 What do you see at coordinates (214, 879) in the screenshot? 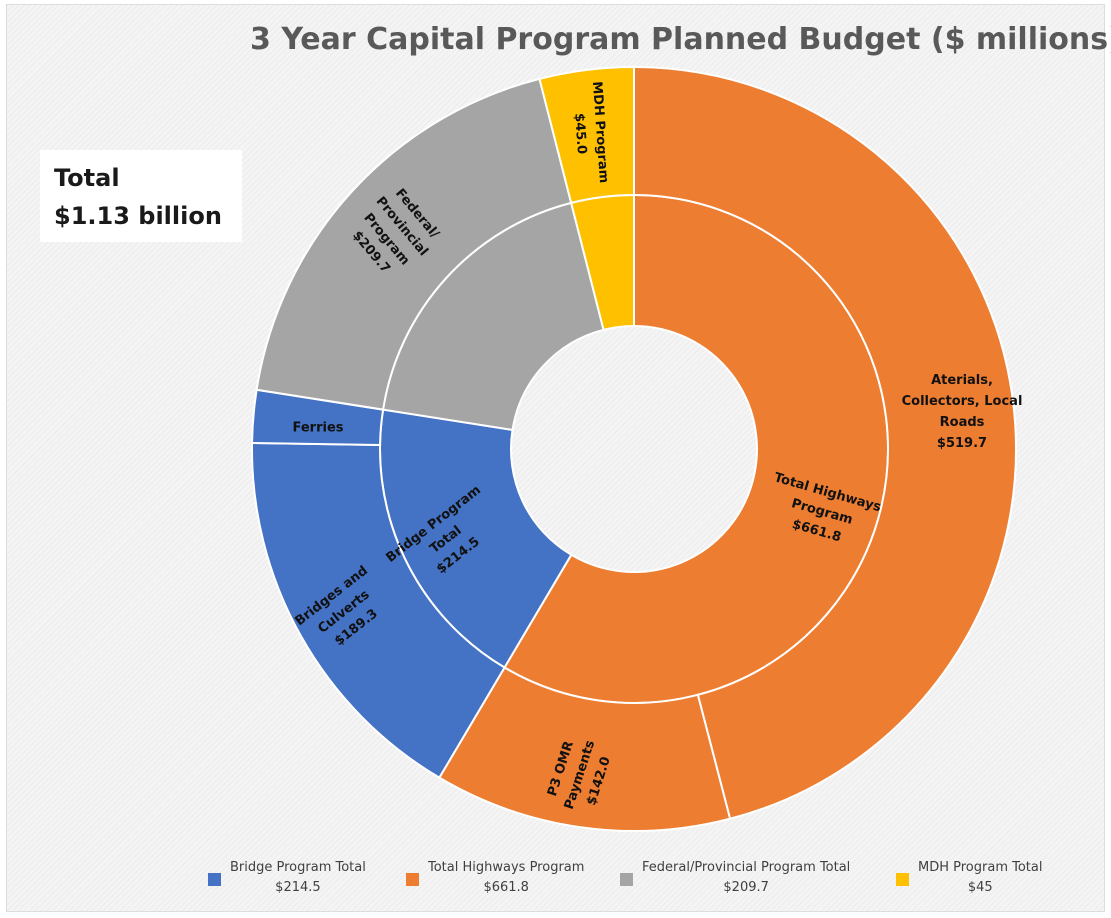
I see `legend-swatch-bridge` at bounding box center [214, 879].